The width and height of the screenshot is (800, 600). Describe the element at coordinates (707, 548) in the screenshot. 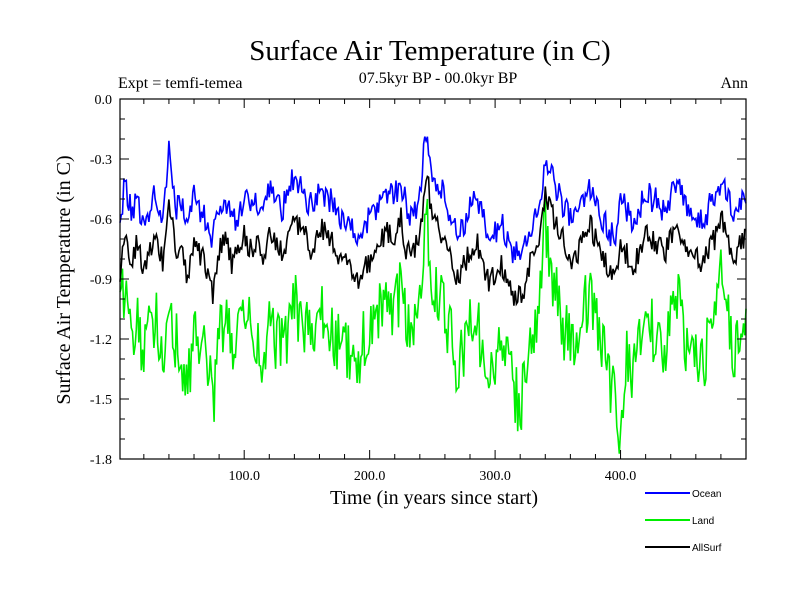

I see `legend-label-allsurf: AllSurf` at that location.